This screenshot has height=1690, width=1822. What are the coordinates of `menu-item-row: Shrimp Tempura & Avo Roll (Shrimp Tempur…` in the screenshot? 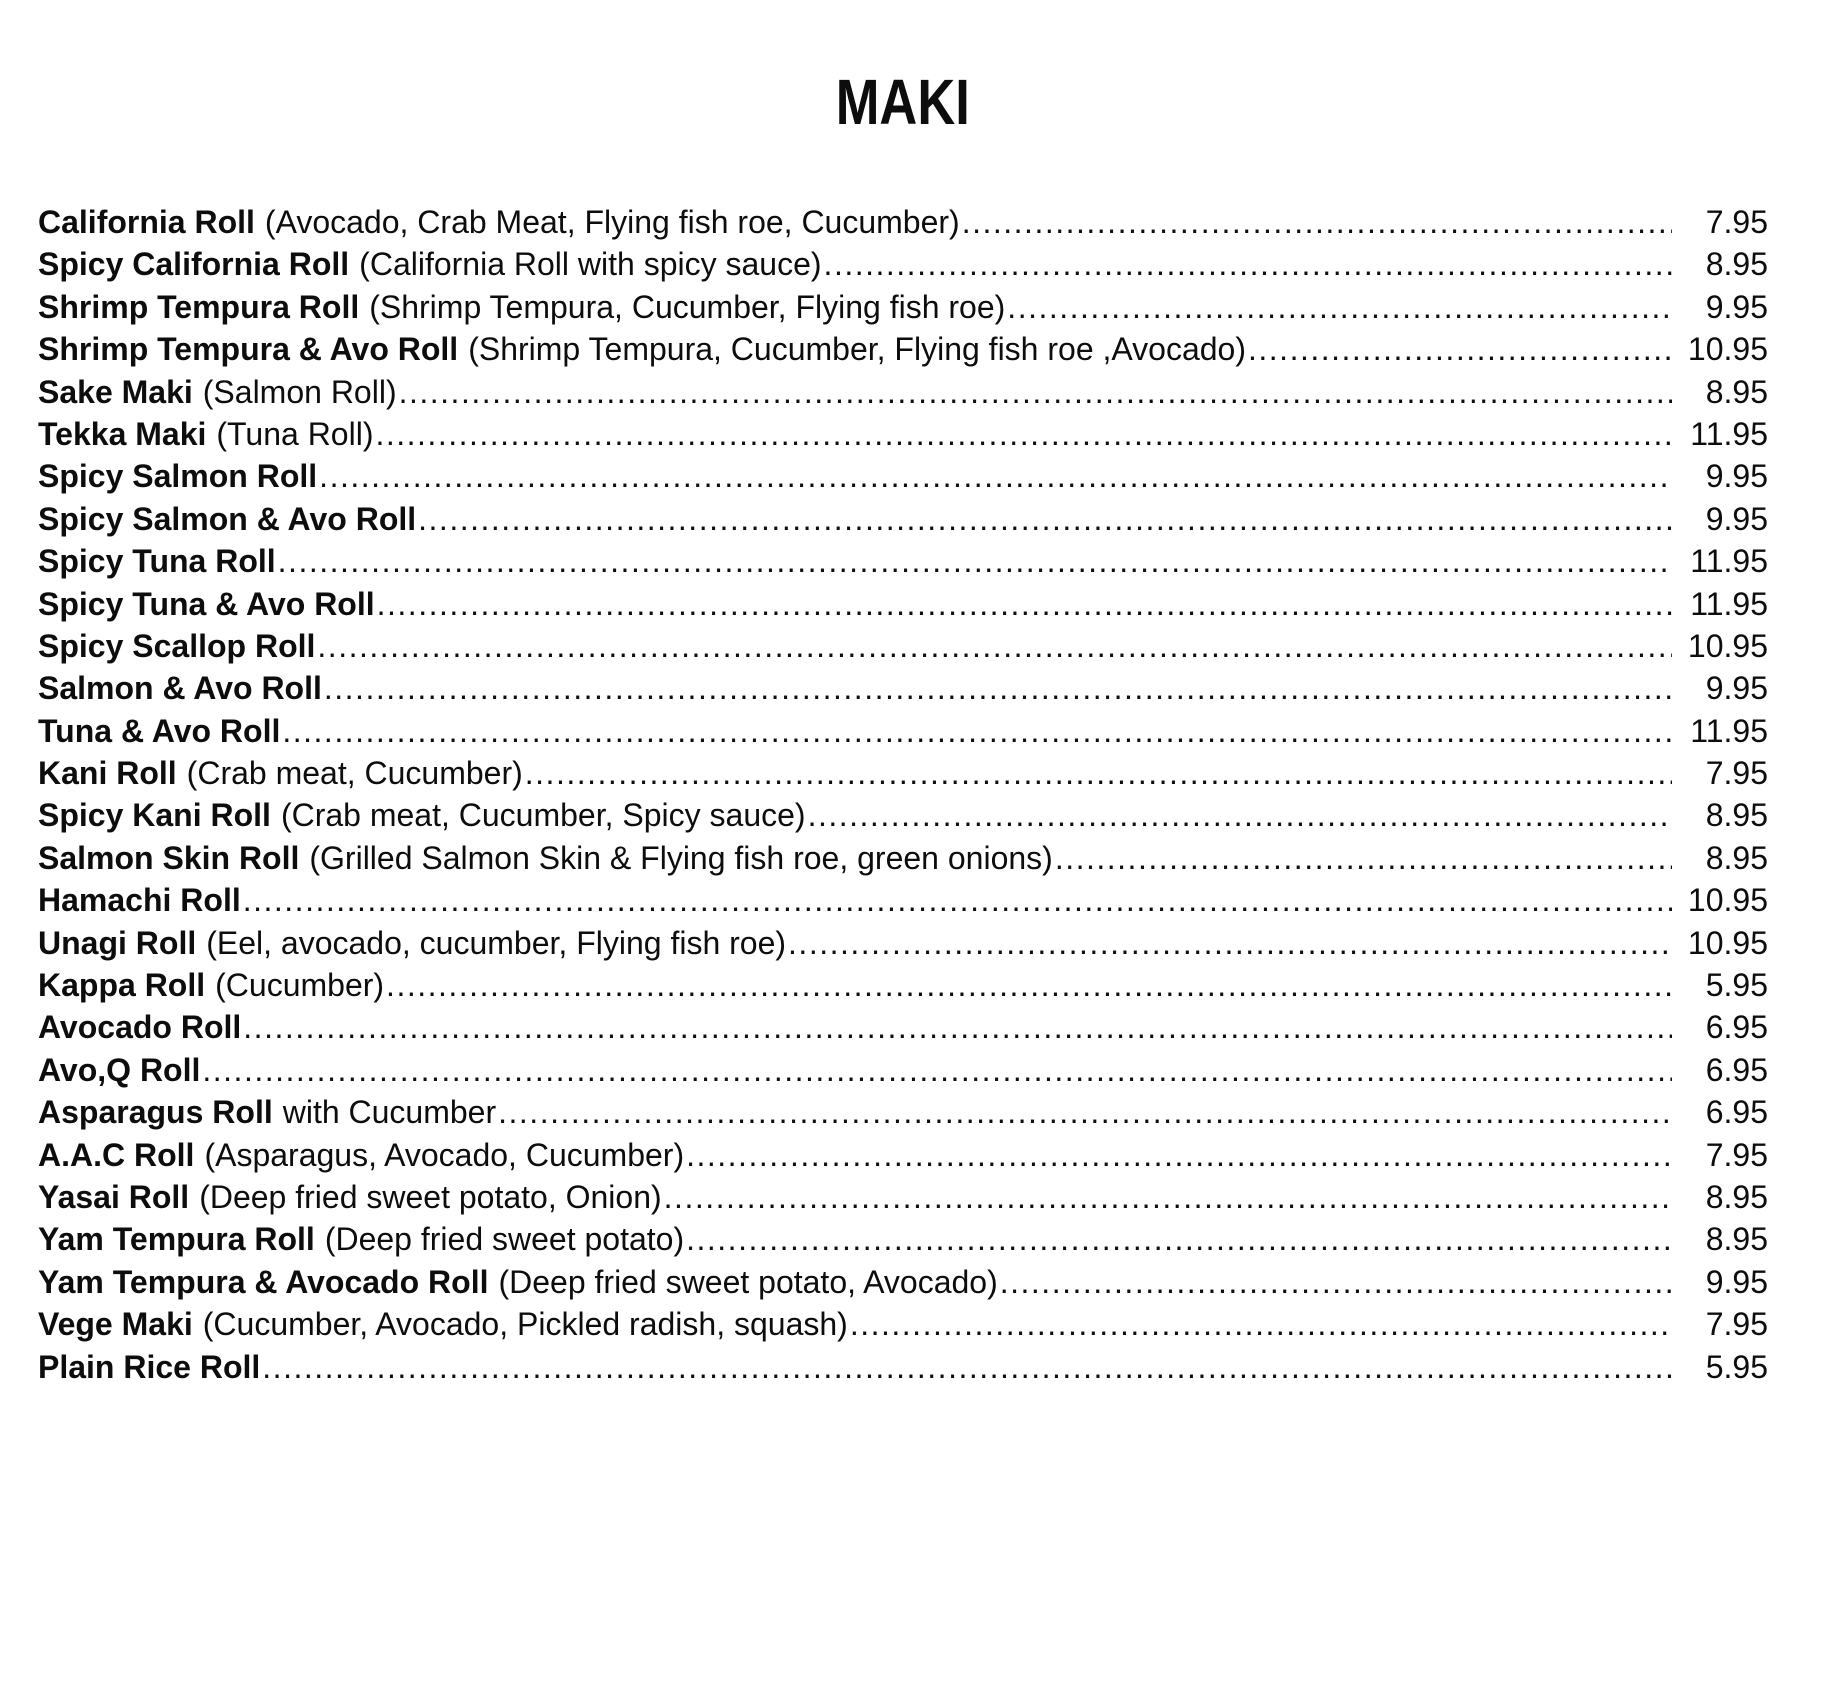 It's located at (903, 352).